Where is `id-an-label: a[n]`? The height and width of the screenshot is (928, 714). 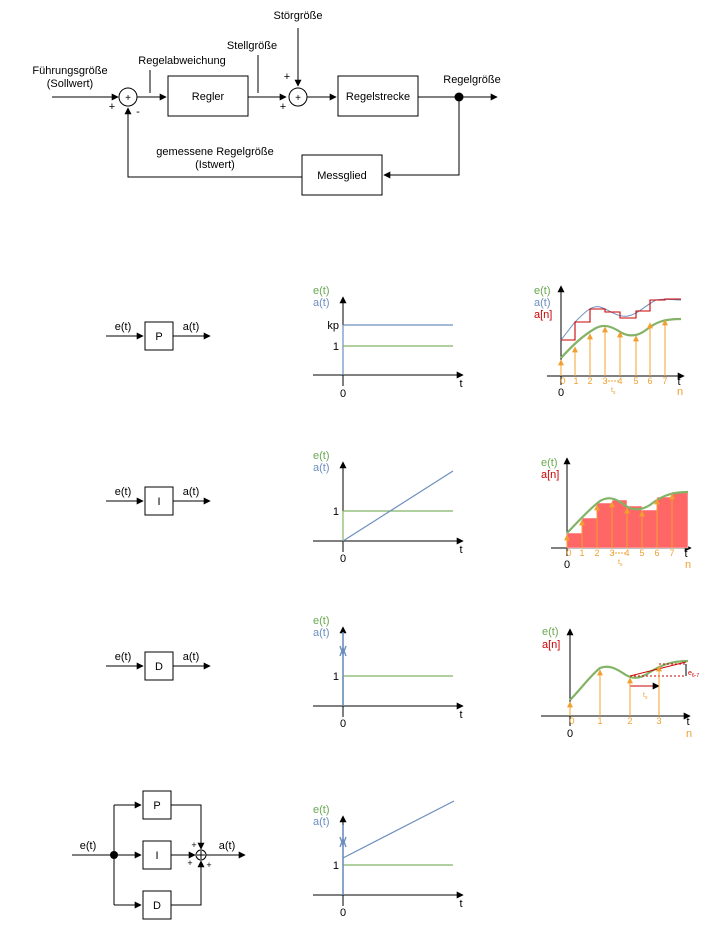
id-an-label: a[n] is located at coordinates (550, 475).